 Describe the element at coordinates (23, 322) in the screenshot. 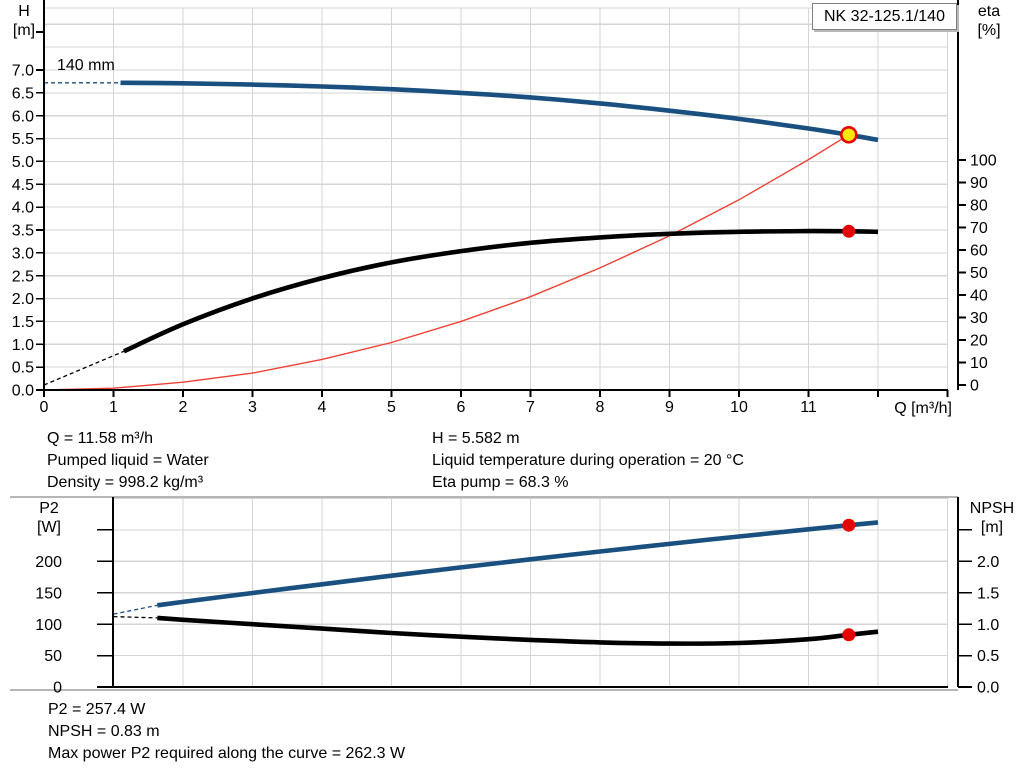

I see `tick-label-left: 1.5` at that location.